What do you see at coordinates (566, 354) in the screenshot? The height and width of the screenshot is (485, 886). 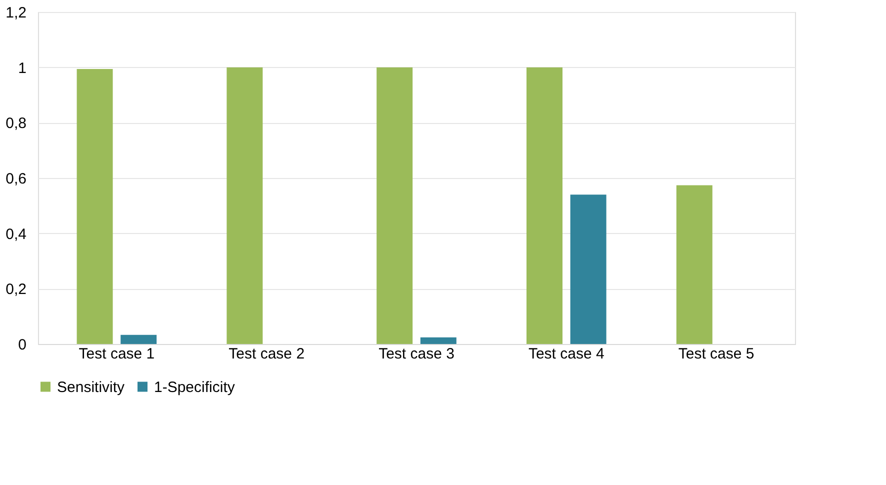 I see `x-tick-label: Test case 4` at bounding box center [566, 354].